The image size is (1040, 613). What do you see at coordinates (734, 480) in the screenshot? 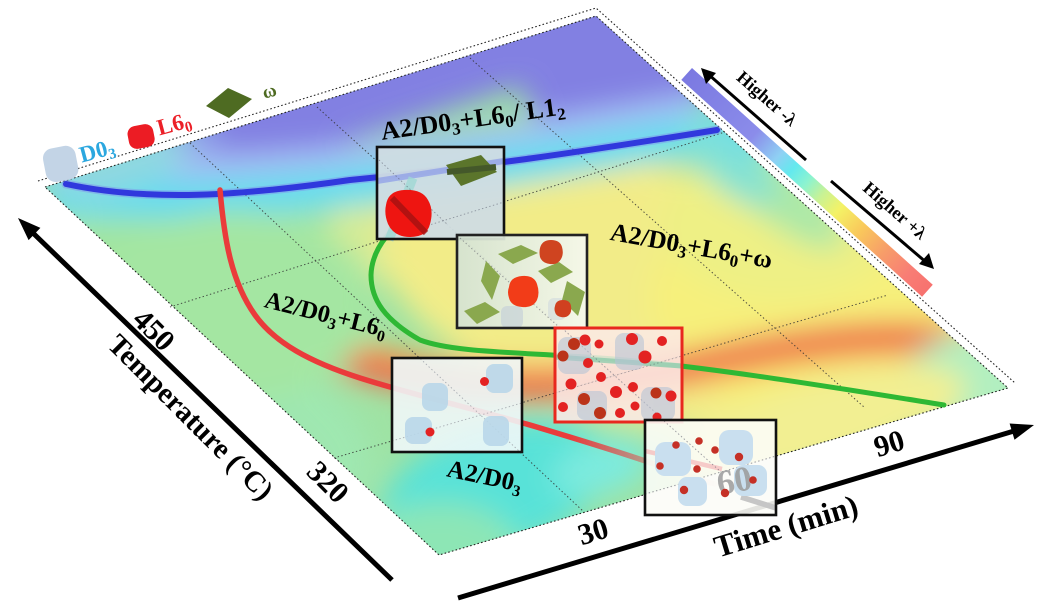
I see `svg-text: 60` at bounding box center [734, 480].